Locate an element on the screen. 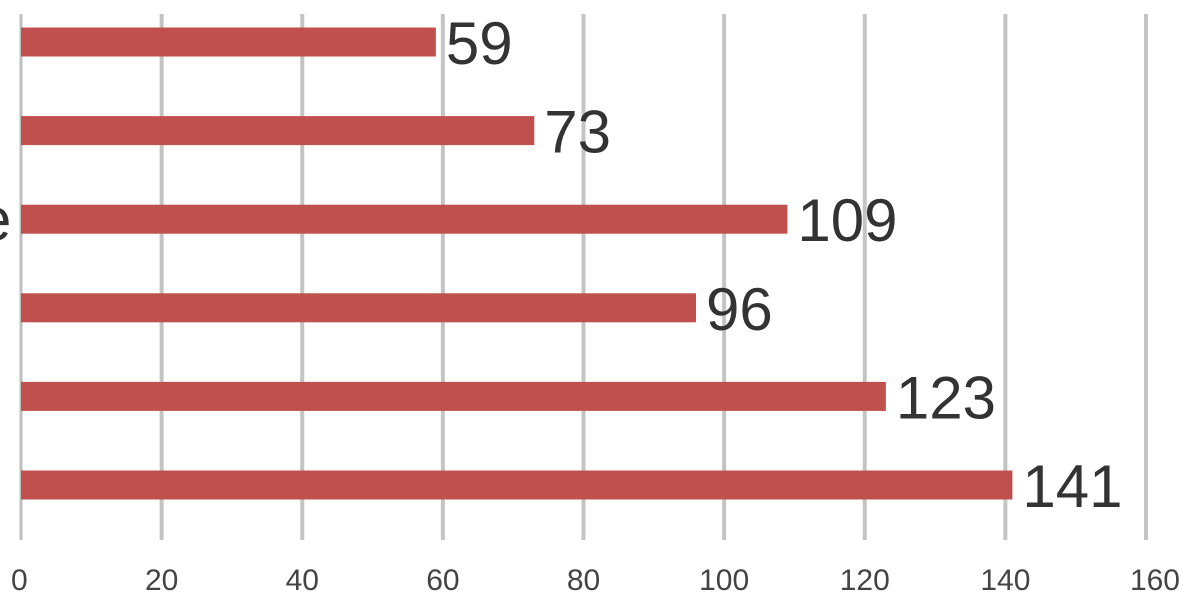  category-label-partial: e is located at coordinates (5, 219).